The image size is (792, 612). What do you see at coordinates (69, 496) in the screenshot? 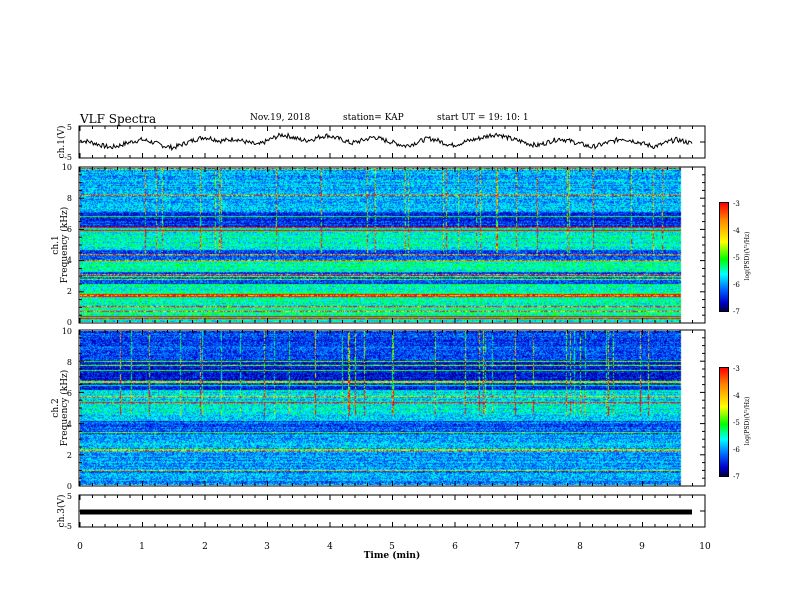
I see `ch3-ytick-label: 5` at bounding box center [69, 496].